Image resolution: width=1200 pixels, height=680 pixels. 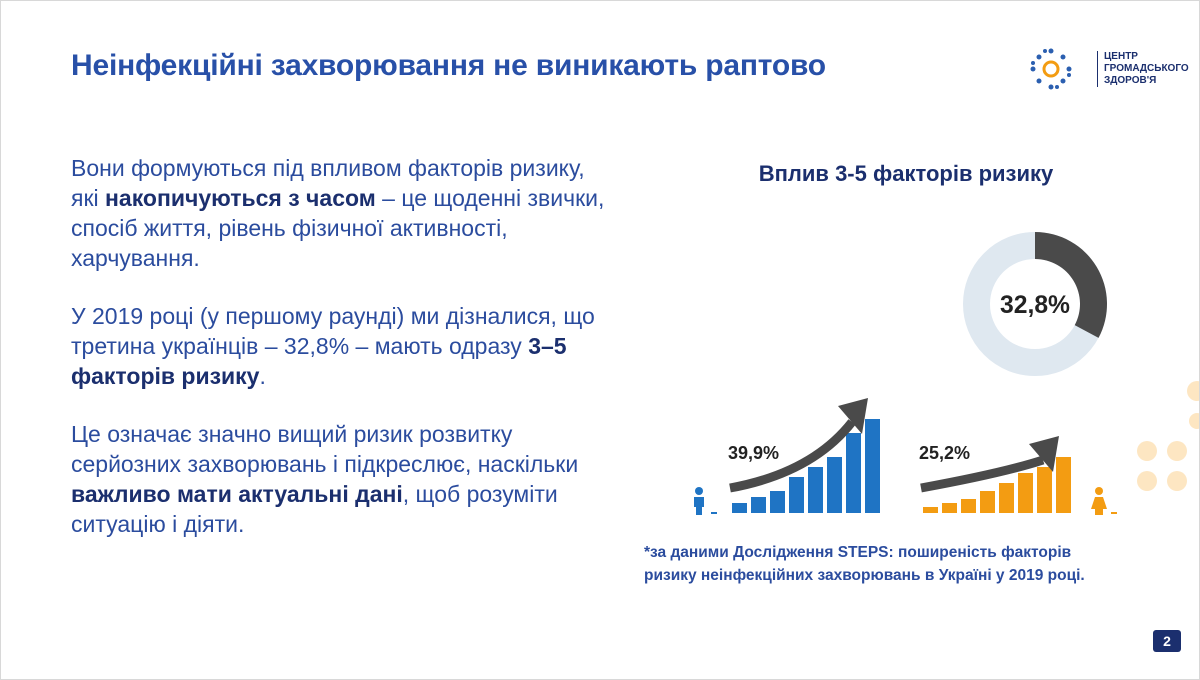 What do you see at coordinates (906, 173) in the screenshot?
I see `infographic-title: Вплив 3-5 факторів ризику` at bounding box center [906, 173].